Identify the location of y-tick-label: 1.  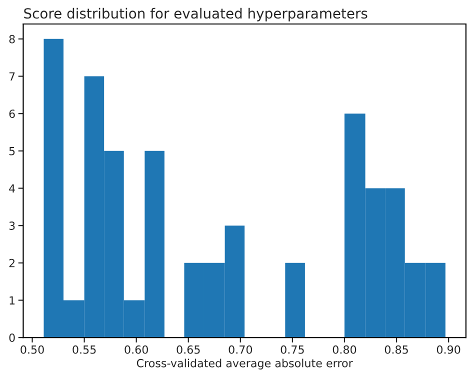
(12, 300).